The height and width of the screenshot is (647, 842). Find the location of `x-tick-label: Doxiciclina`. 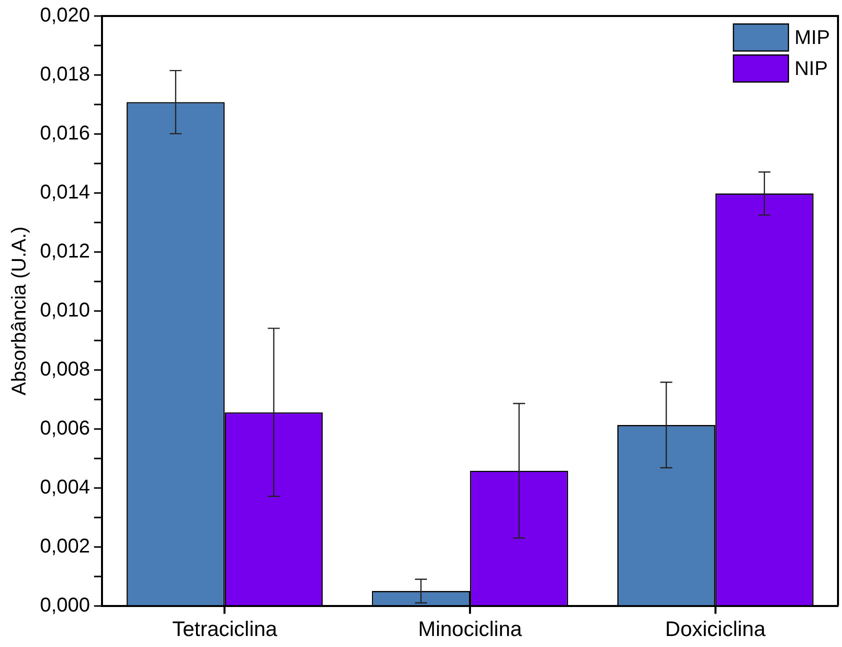

x-tick-label: Doxiciclina is located at coordinates (715, 630).